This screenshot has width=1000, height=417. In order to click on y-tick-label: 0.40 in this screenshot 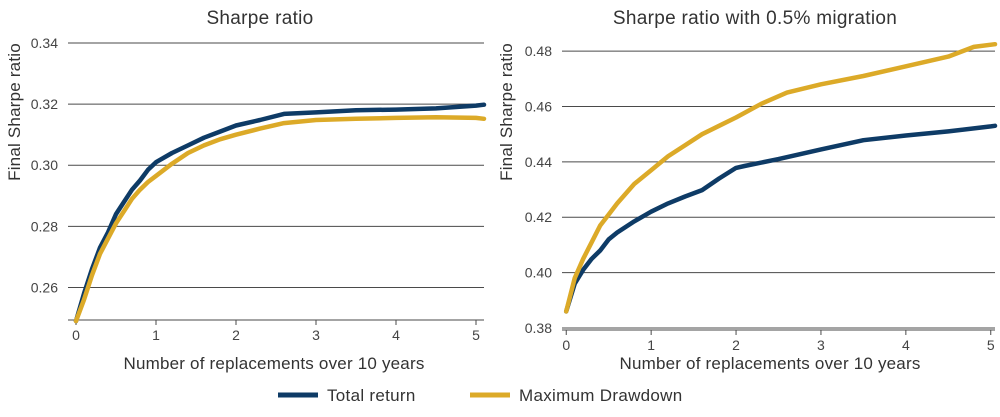, I will do `click(538, 273)`.